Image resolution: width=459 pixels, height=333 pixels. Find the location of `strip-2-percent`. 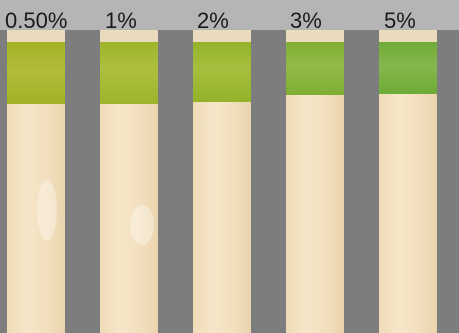

strip-2-percent is located at coordinates (222, 181).